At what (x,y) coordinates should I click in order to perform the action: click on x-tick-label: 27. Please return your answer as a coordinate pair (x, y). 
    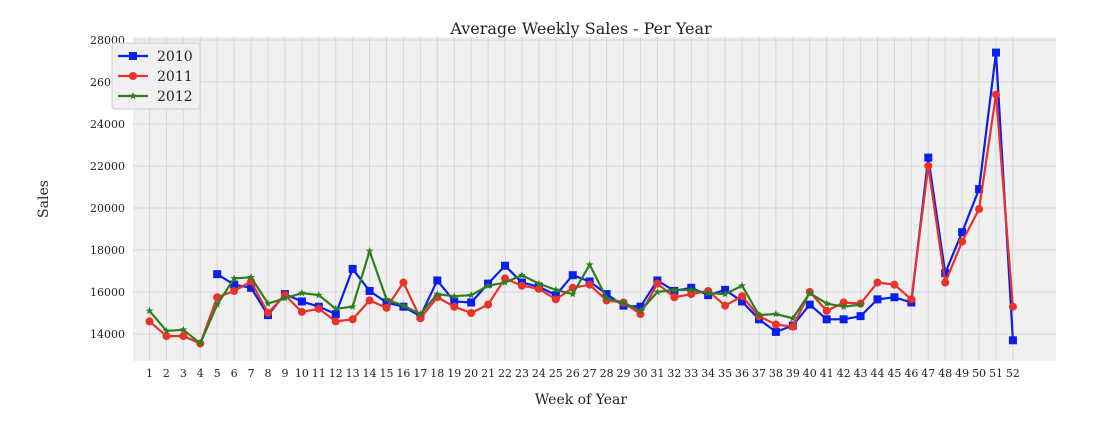
    Looking at the image, I should click on (590, 373).